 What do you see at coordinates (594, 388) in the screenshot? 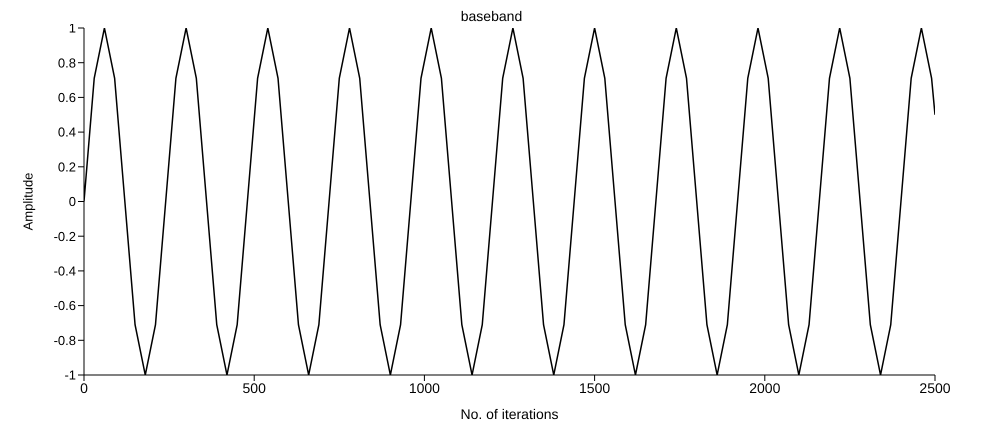
I see `x-tick-label: 1500` at bounding box center [594, 388].